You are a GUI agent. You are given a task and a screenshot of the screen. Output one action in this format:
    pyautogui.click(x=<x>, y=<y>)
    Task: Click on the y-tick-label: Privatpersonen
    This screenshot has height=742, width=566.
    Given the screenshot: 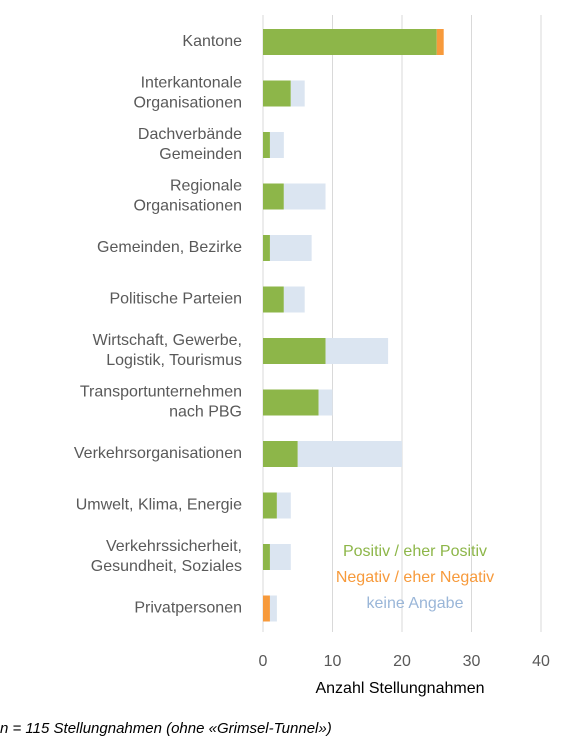 What is the action you would take?
    pyautogui.click(x=188, y=608)
    